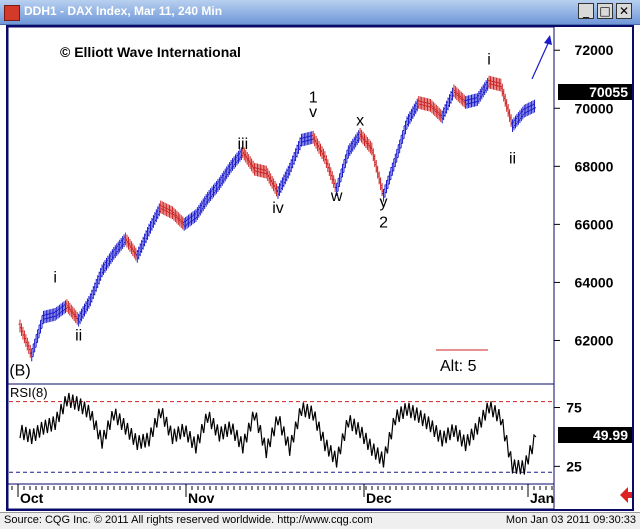 Image resolution: width=640 pixels, height=529 pixels. I want to click on last-price-box, so click(595, 92).